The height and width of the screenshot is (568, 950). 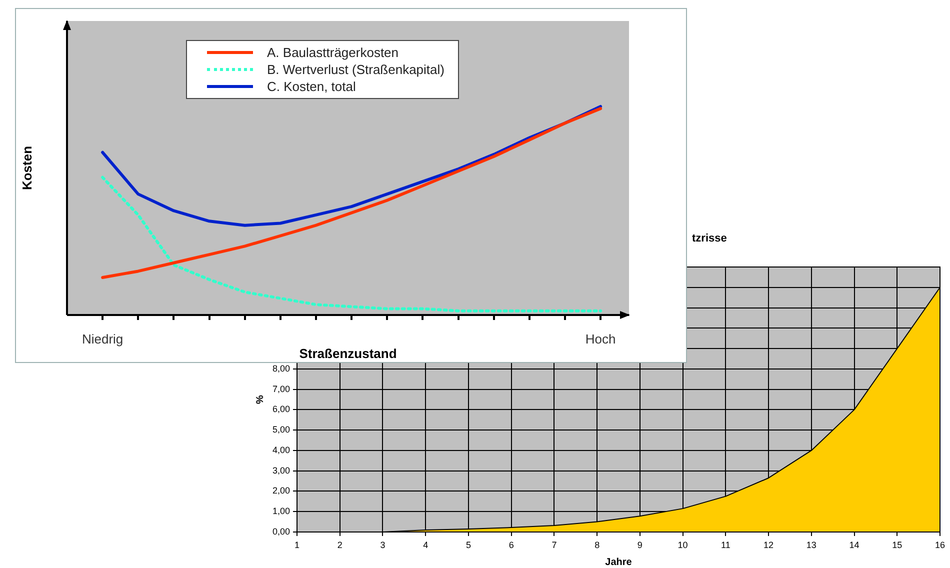 What do you see at coordinates (425, 545) in the screenshot?
I see `x-tick-label: 4` at bounding box center [425, 545].